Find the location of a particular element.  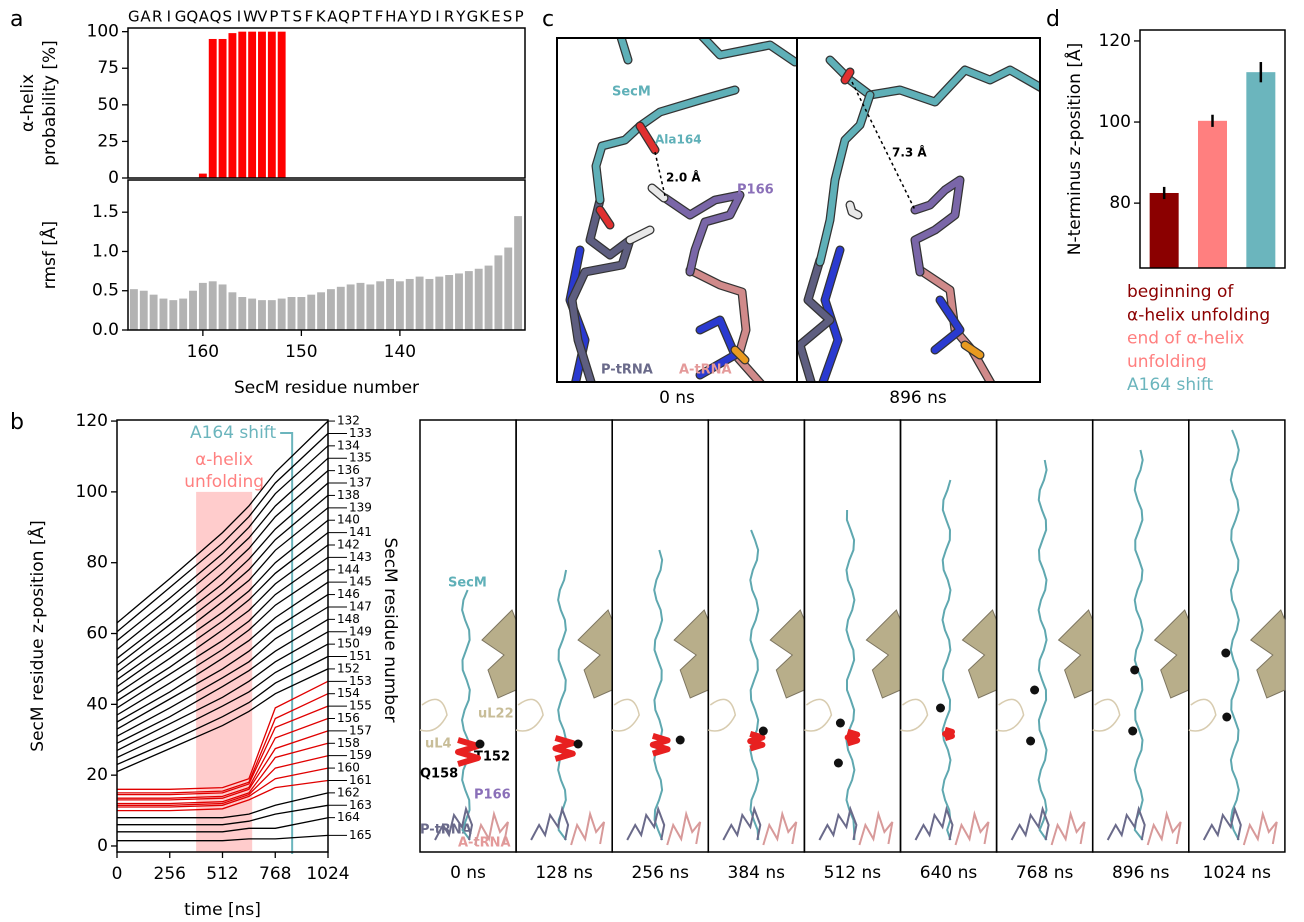

series-label: 153 is located at coordinates (360, 681).